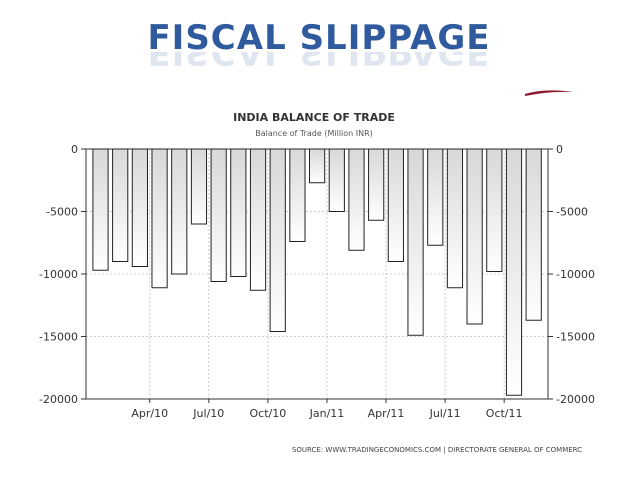 The image size is (638, 478). What do you see at coordinates (572, 212) in the screenshot?
I see `y-tick-label-right: -5000` at bounding box center [572, 212].